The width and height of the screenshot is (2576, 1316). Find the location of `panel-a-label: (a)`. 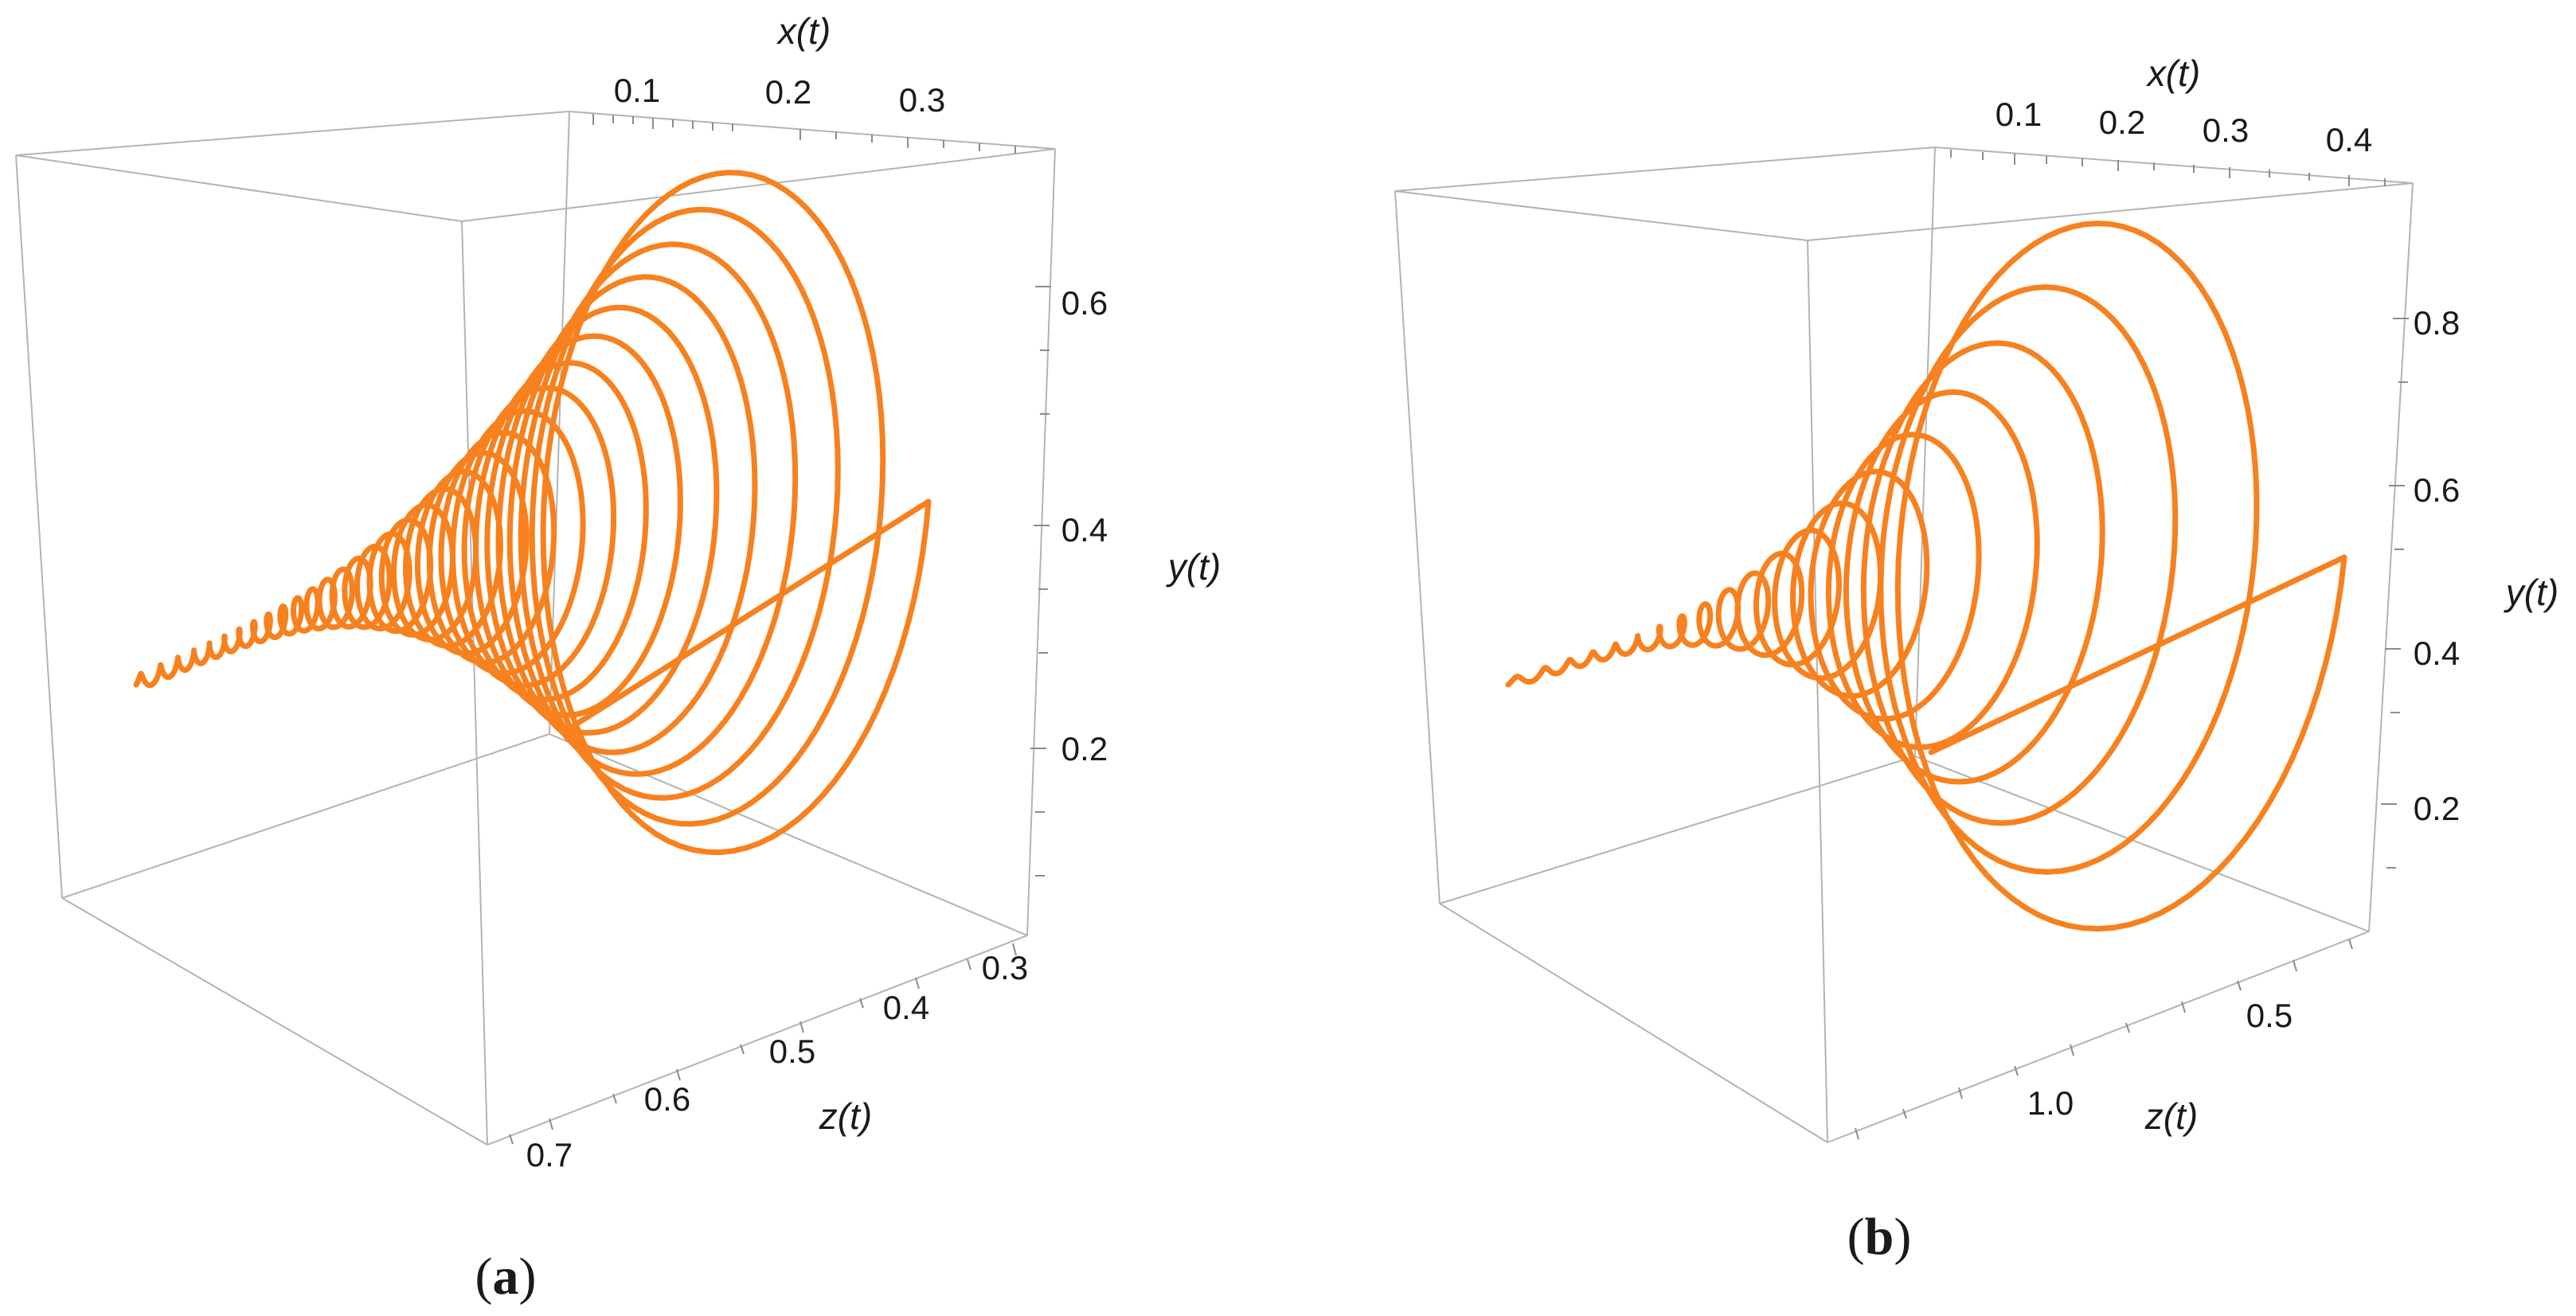

panel-a-label: (a) is located at coordinates (506, 1277).